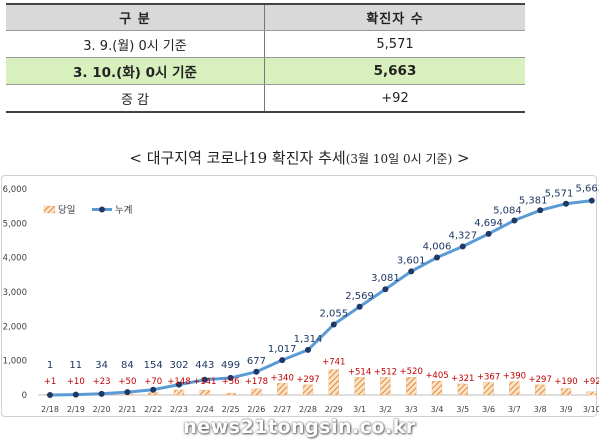  What do you see at coordinates (127, 382) in the screenshot?
I see `daily-label: +50` at bounding box center [127, 382].